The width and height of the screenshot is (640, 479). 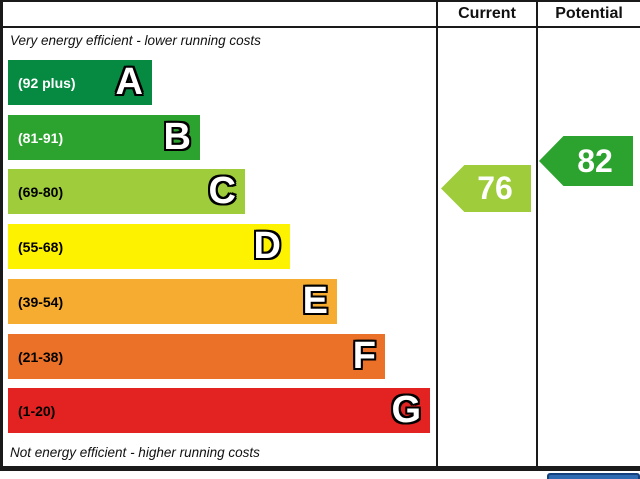 What do you see at coordinates (437, 235) in the screenshot?
I see `current-column-divider` at bounding box center [437, 235].